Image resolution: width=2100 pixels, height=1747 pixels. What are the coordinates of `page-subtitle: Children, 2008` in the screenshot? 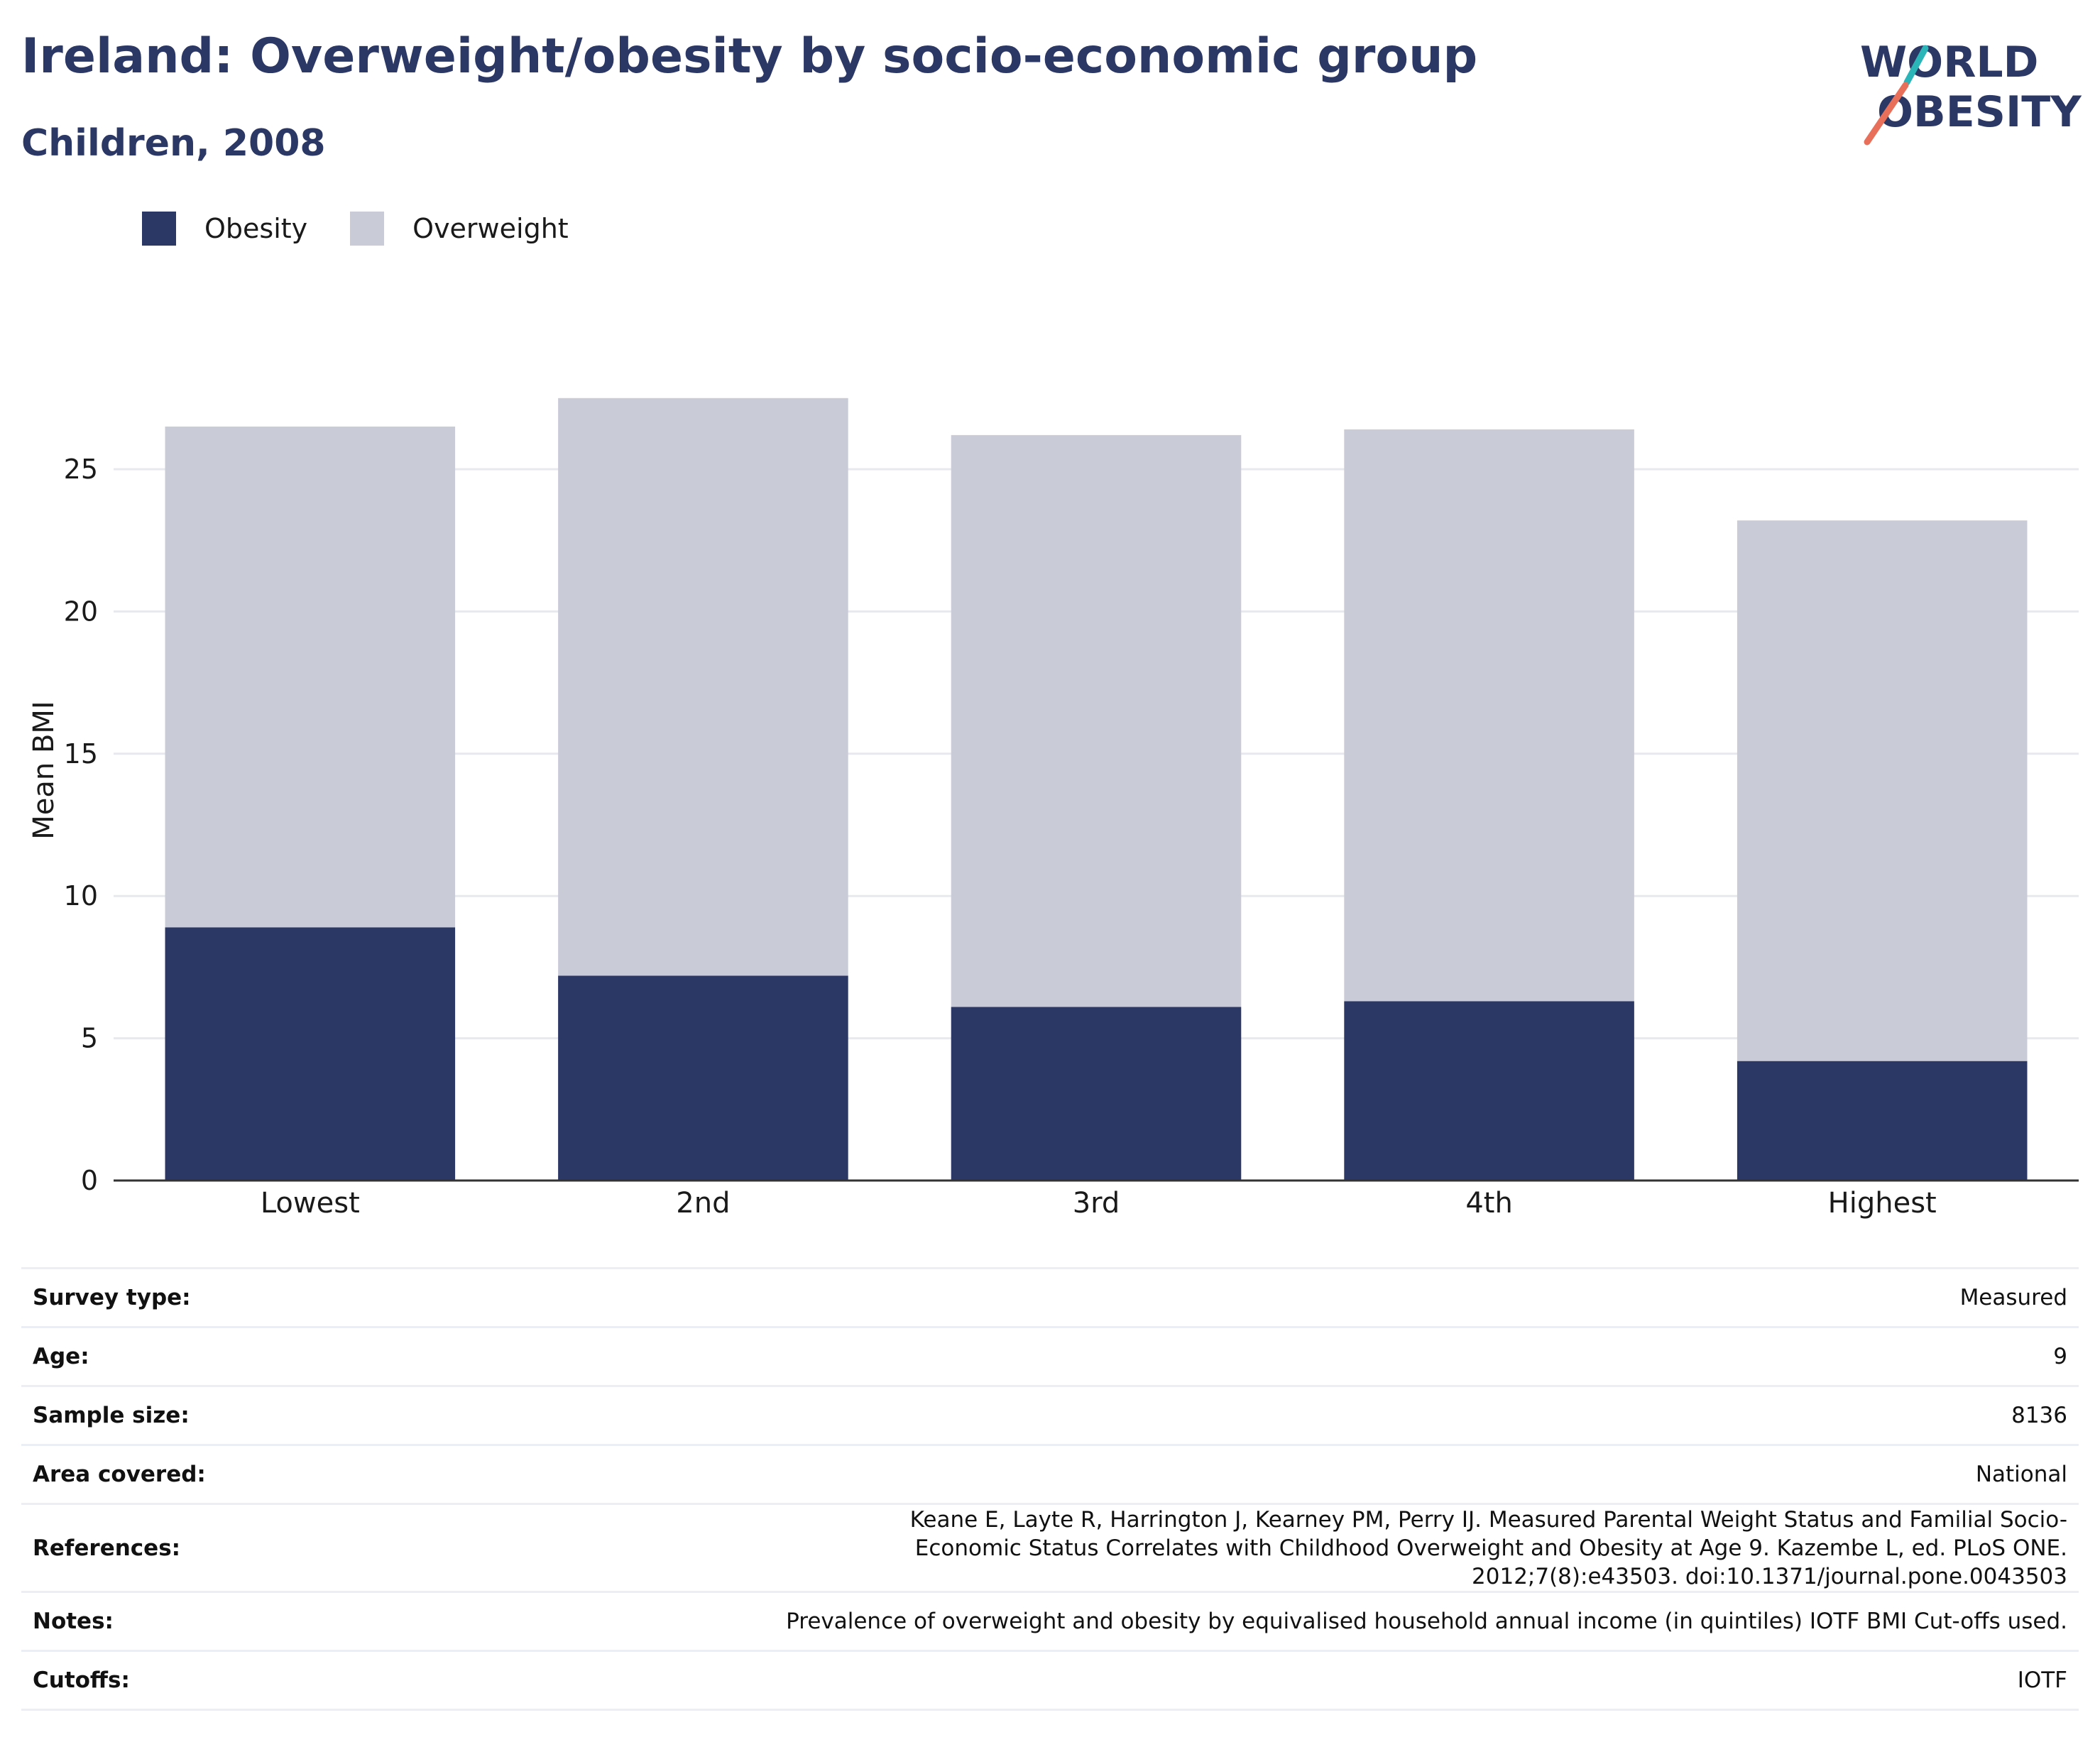 It's located at (173, 143).